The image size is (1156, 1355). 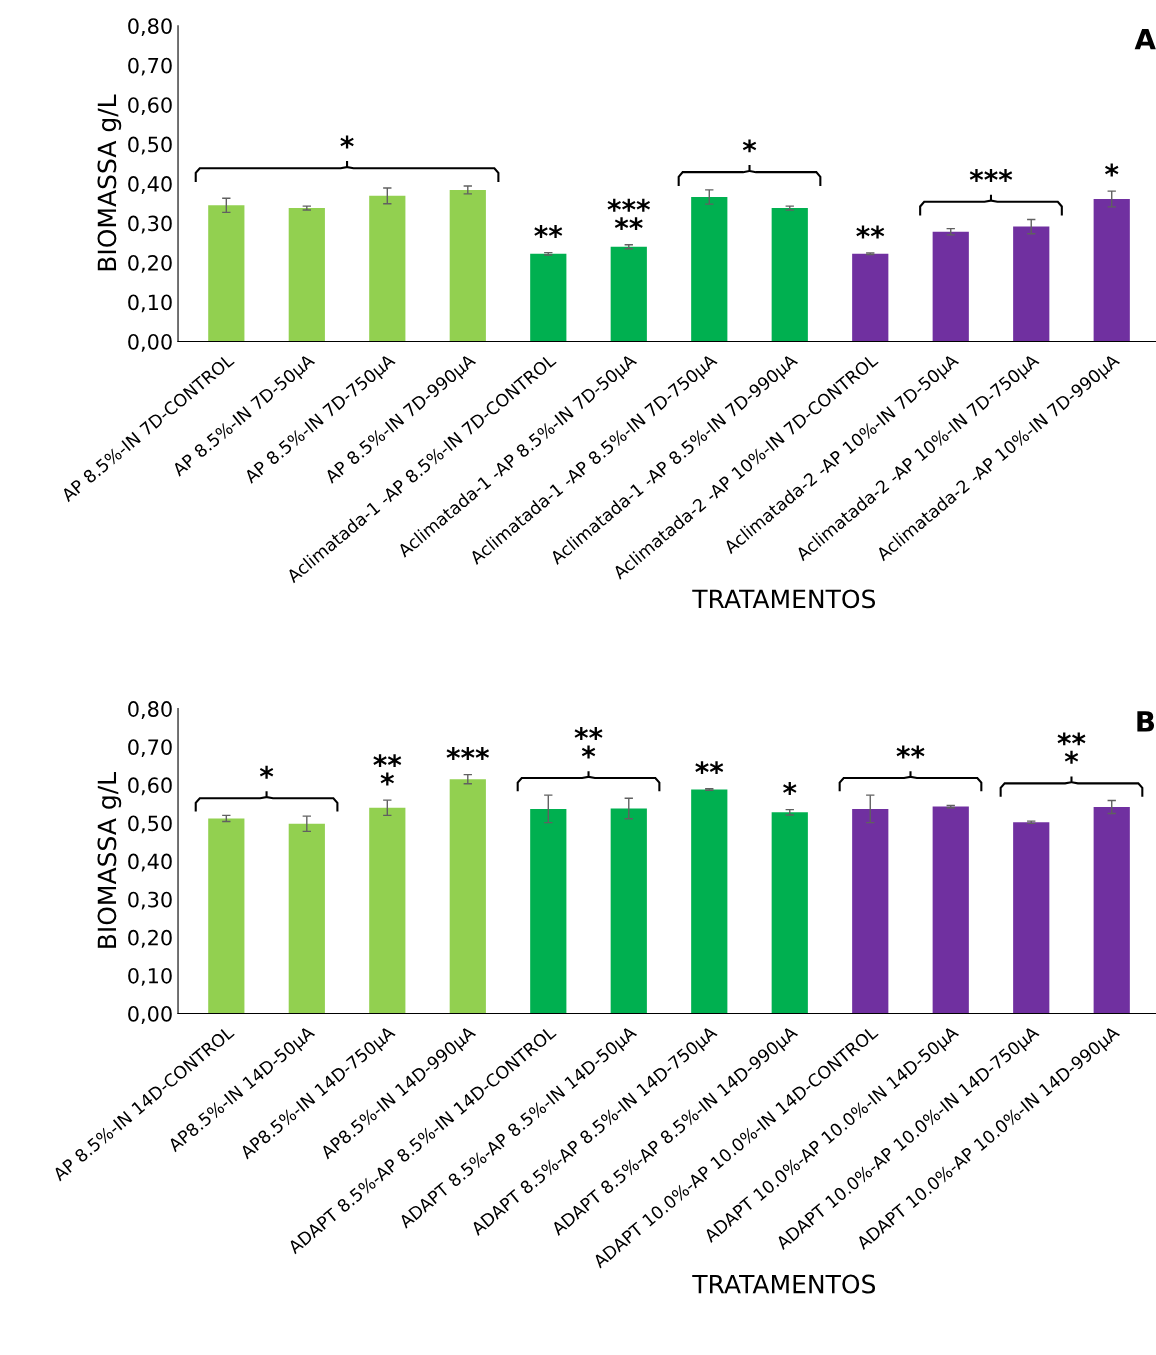 I want to click on annotation: B, so click(x=1146, y=721).